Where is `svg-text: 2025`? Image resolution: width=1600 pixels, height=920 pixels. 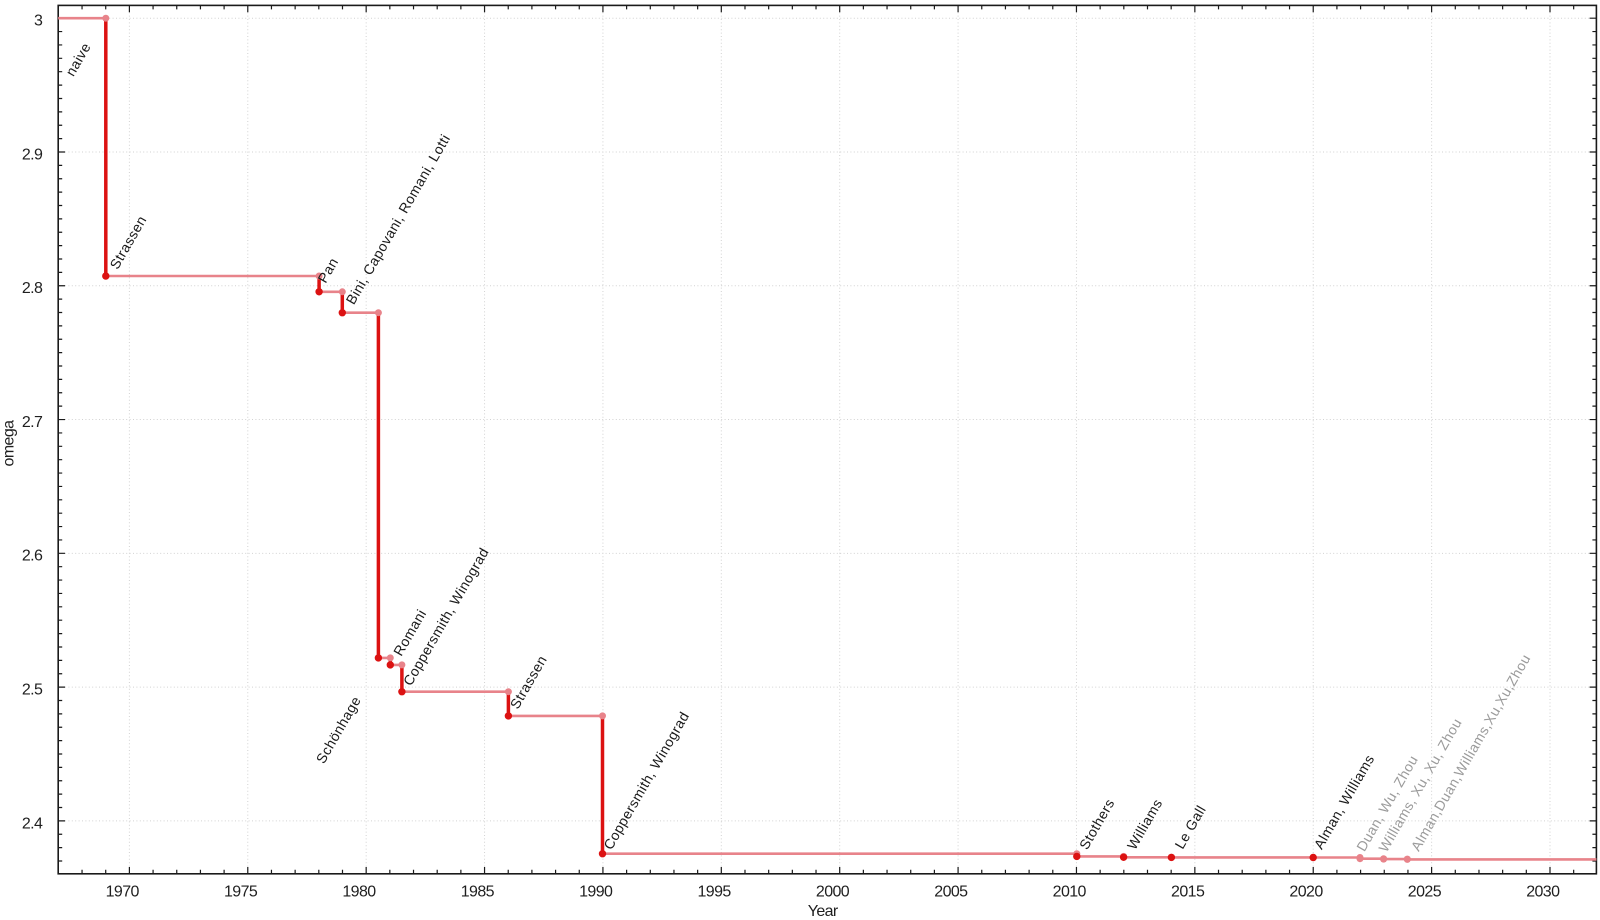 svg-text: 2025 is located at coordinates (1425, 892).